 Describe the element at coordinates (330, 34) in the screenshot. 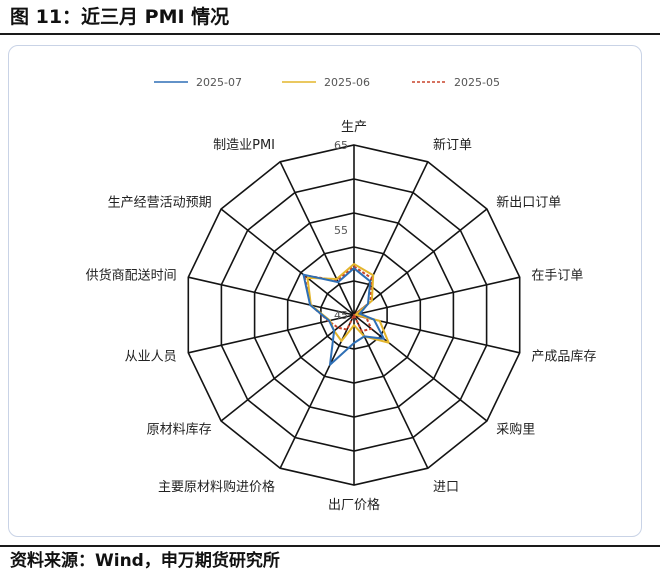

I see `top-rule` at that location.